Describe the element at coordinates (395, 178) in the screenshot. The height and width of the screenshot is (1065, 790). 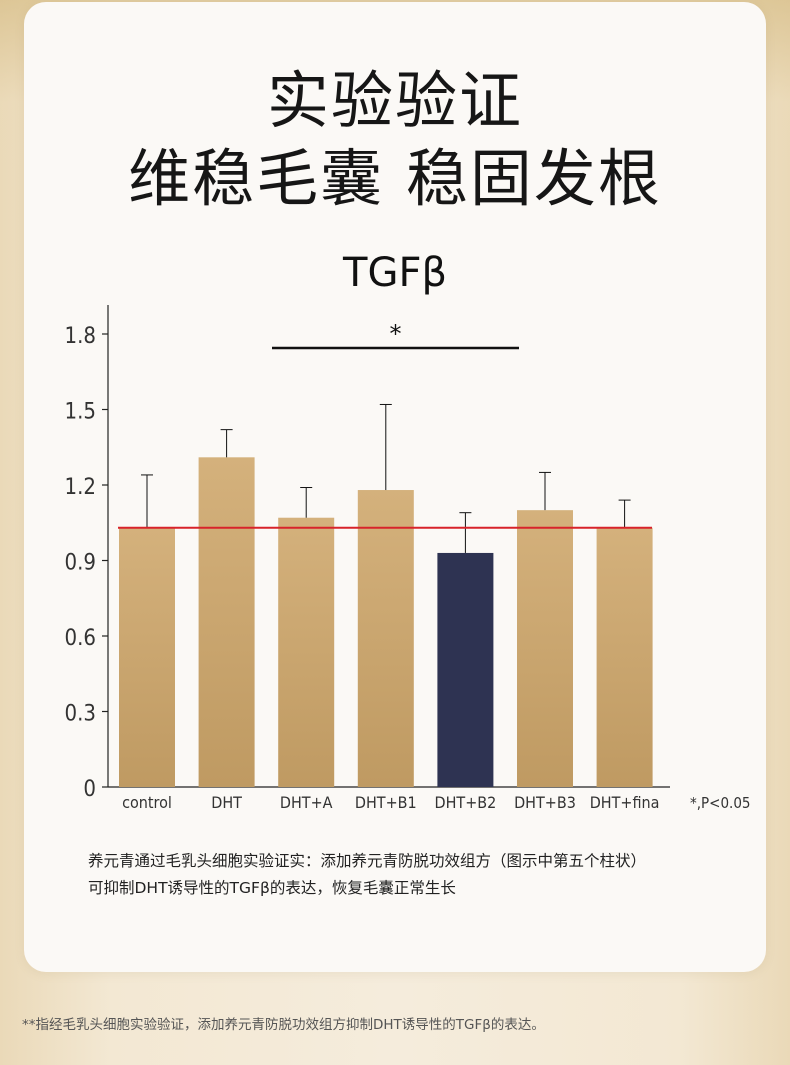
I see `headline-secondary: 维稳毛囊 稳固发根` at that location.